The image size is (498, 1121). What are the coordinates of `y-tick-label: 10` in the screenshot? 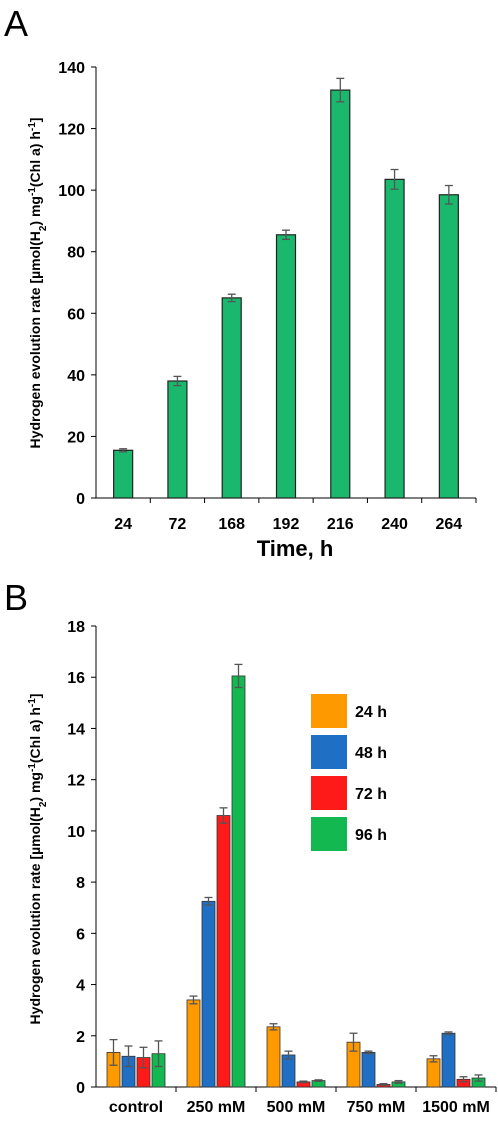 It's located at (76, 832).